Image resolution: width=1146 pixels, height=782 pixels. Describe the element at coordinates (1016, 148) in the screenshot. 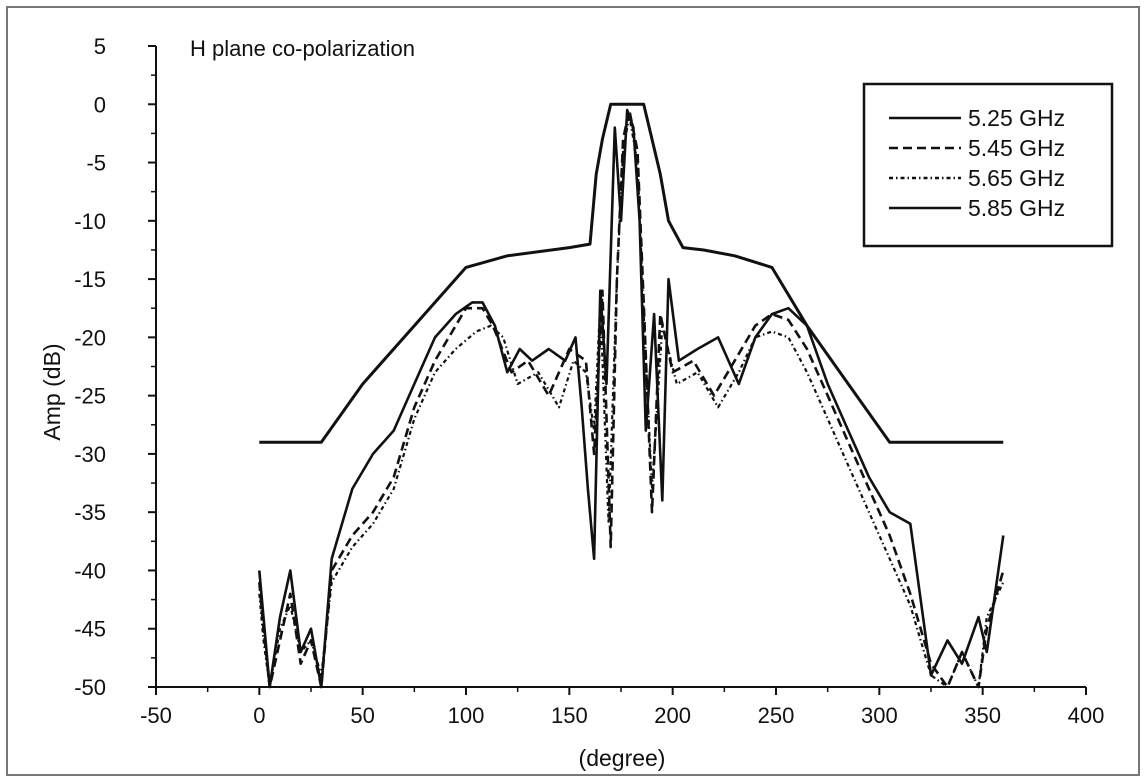

I see `legend-label: 5.45 GHz` at that location.